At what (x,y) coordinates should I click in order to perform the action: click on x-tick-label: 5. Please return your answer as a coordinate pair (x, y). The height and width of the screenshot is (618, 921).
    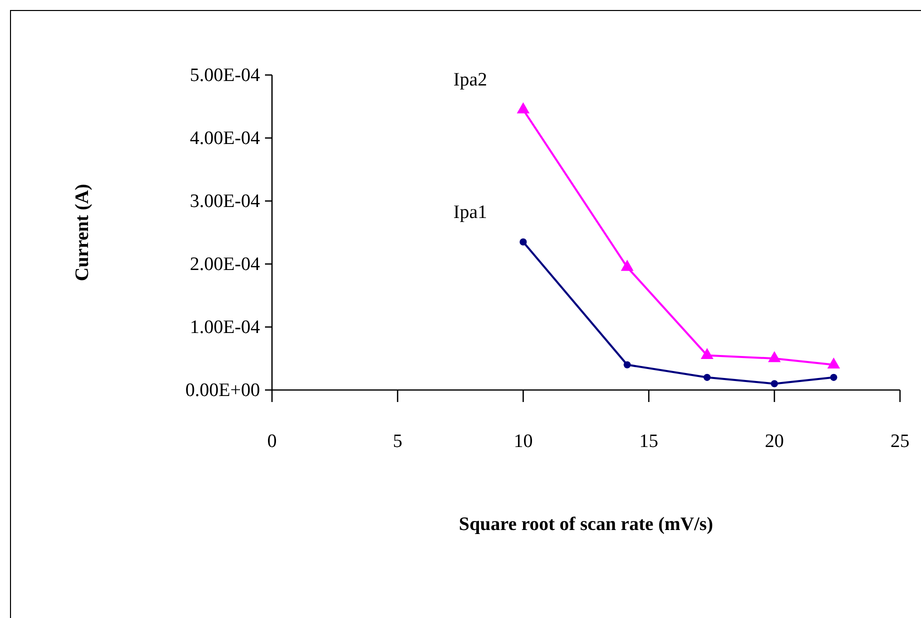
    Looking at the image, I should click on (397, 441).